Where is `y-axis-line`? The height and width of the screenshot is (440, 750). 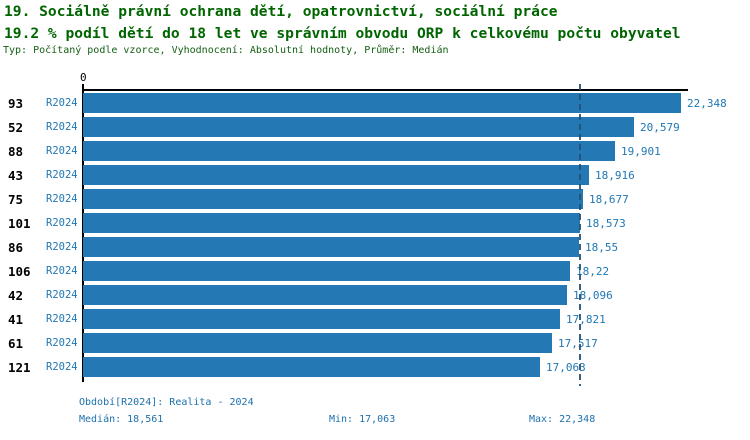
y-axis-line is located at coordinates (83, 233).